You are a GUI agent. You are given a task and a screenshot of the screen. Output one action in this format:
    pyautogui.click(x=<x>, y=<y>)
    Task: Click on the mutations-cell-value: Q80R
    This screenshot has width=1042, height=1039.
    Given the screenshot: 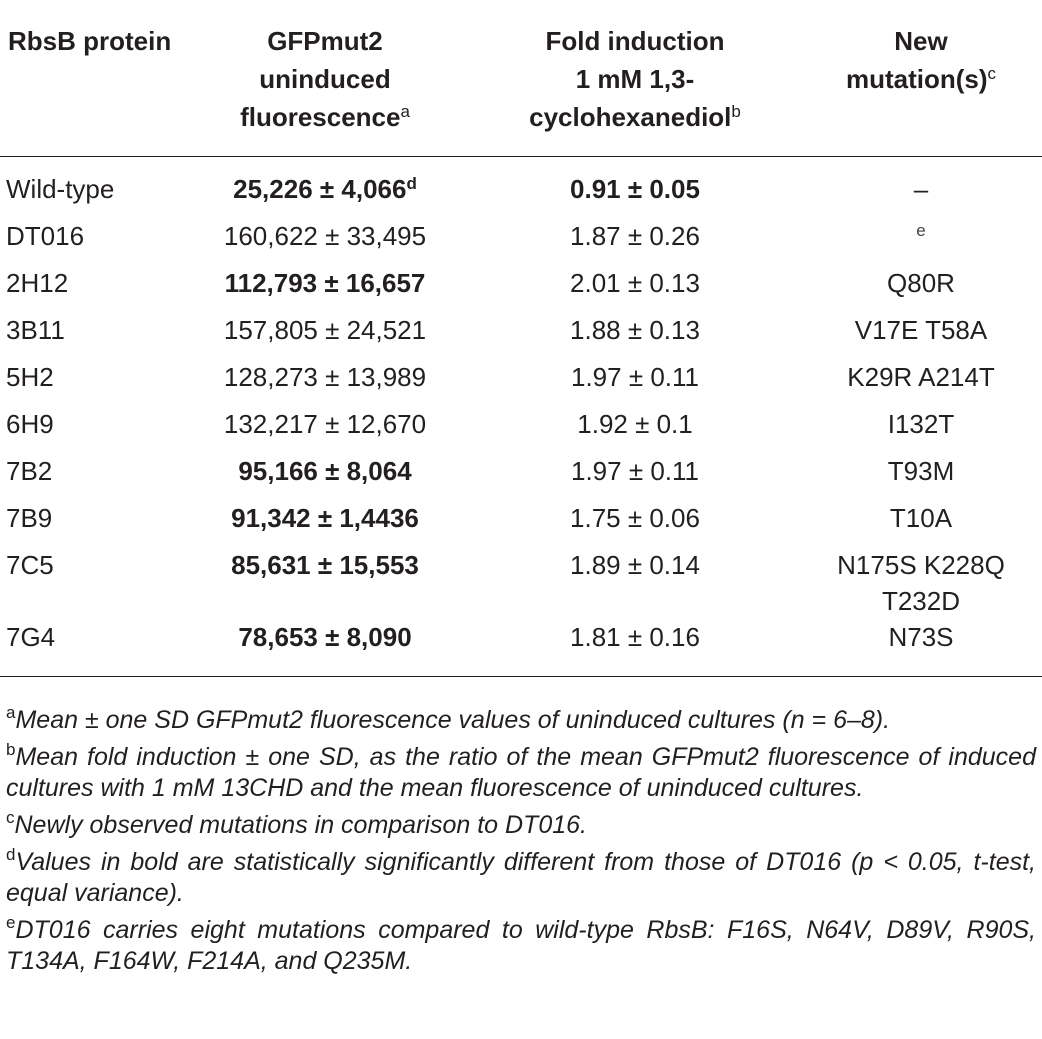 What is the action you would take?
    pyautogui.click(x=921, y=283)
    